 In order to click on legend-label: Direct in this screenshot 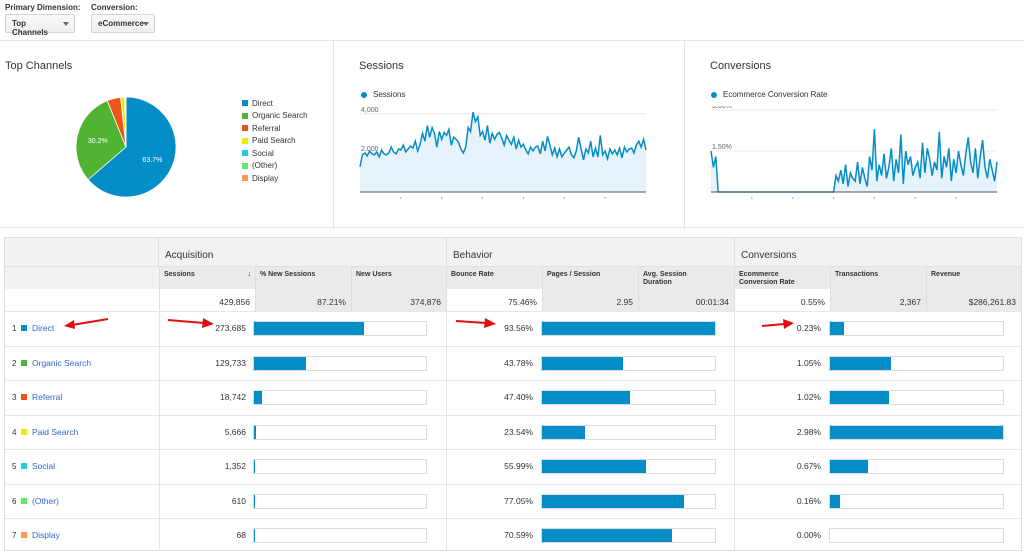, I will do `click(262, 103)`.